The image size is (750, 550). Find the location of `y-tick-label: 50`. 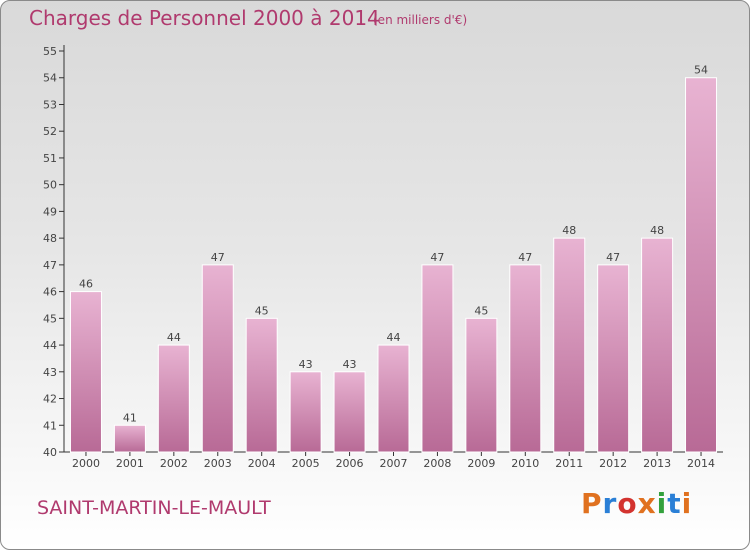

y-tick-label: 50 is located at coordinates (50, 185).